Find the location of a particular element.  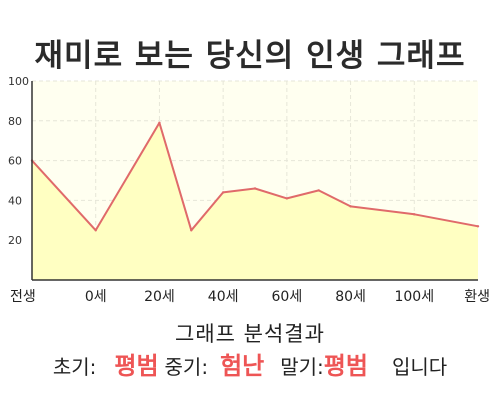

x-tick-label: 20세 is located at coordinates (159, 297).